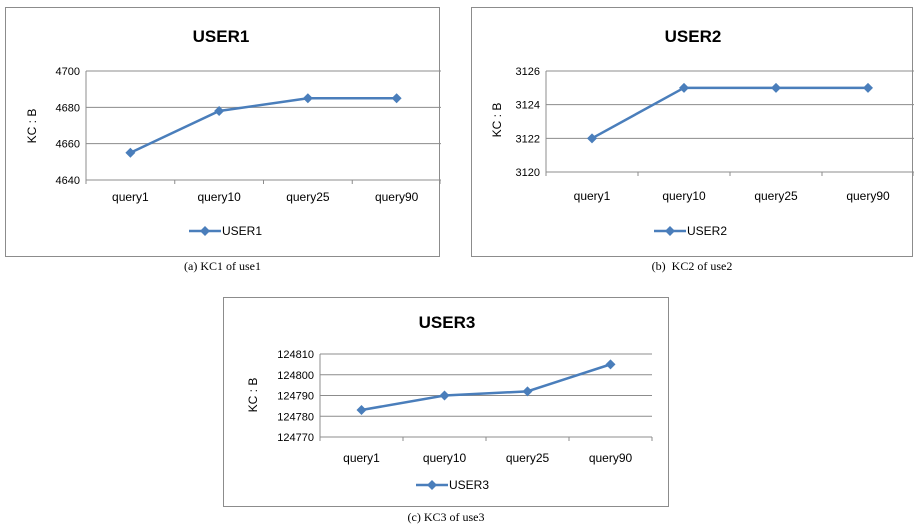  What do you see at coordinates (528, 106) in the screenshot?
I see `y-tick-label: 3124` at bounding box center [528, 106].